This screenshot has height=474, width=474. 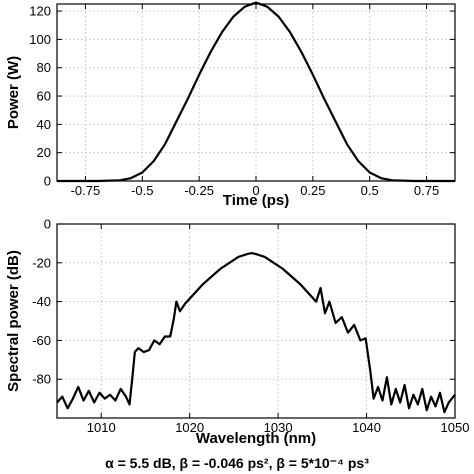 I want to click on y-tick-label: 40, so click(x=44, y=124).